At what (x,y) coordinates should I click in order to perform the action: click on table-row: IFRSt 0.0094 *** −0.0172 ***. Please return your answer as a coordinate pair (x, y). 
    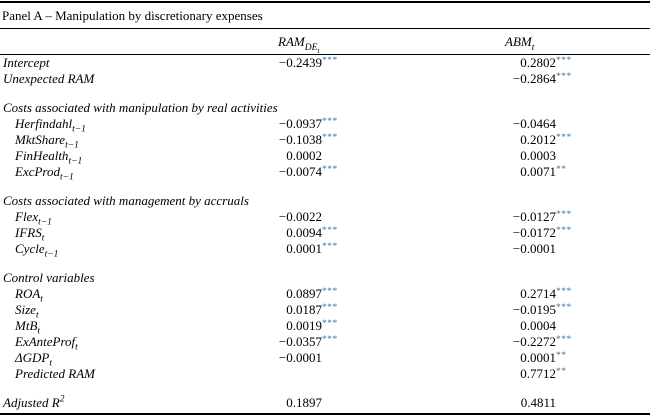
    Looking at the image, I should click on (325, 234).